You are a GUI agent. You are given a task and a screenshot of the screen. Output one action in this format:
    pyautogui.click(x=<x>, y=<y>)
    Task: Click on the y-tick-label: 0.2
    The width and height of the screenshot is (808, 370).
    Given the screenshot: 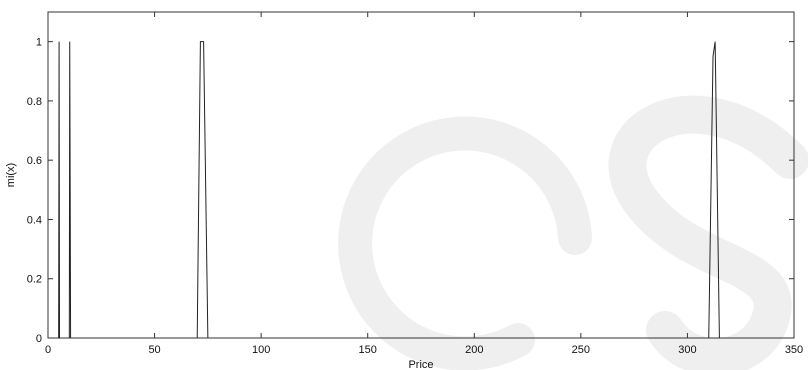 What is the action you would take?
    pyautogui.click(x=34, y=280)
    